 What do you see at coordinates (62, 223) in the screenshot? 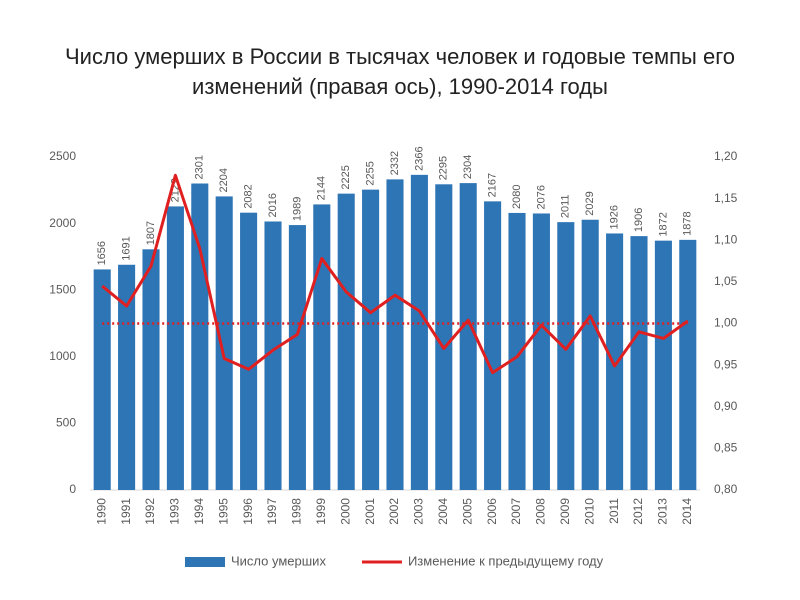
I see `y-tick-label: 2000` at bounding box center [62, 223].